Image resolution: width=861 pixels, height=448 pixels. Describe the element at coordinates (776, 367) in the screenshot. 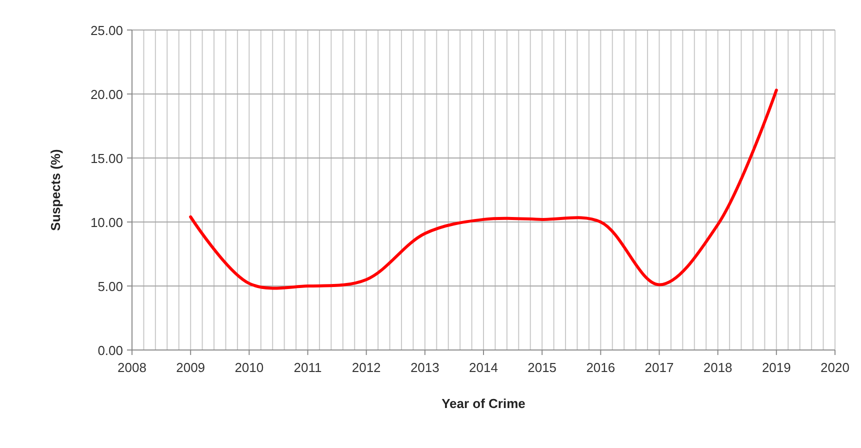

I see `x-tick-label: 2019` at that location.